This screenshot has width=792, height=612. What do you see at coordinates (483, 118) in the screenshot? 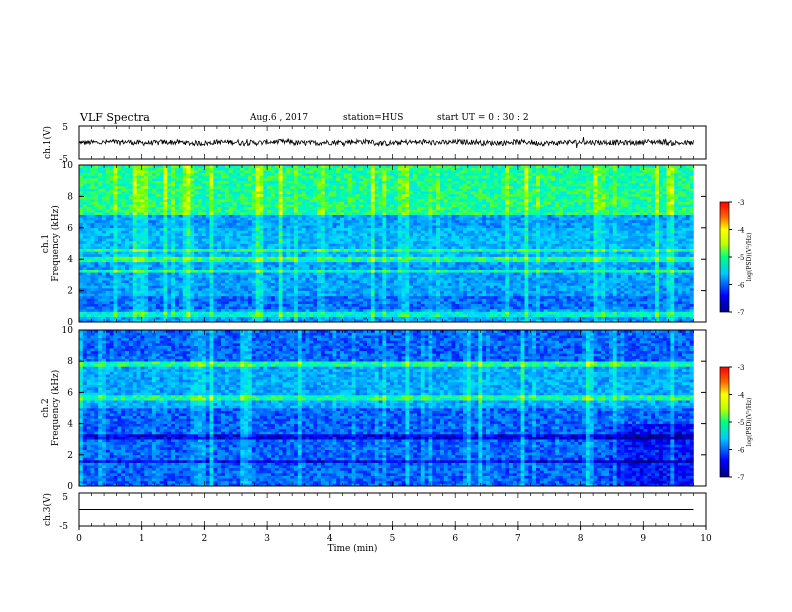
I see `start-time-label: start UT = 0 : 30 : 2` at bounding box center [483, 118].